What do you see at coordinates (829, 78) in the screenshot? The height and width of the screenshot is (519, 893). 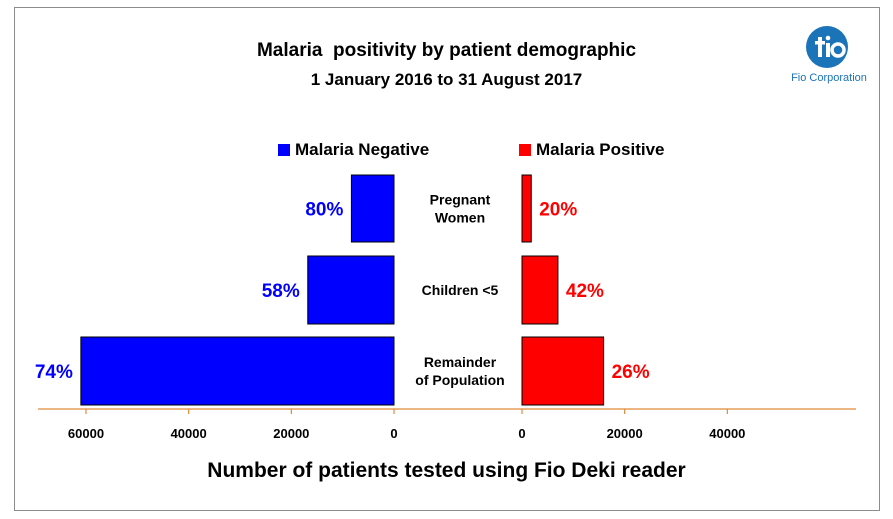 I see `logo-text: Fio Corporation` at bounding box center [829, 78].